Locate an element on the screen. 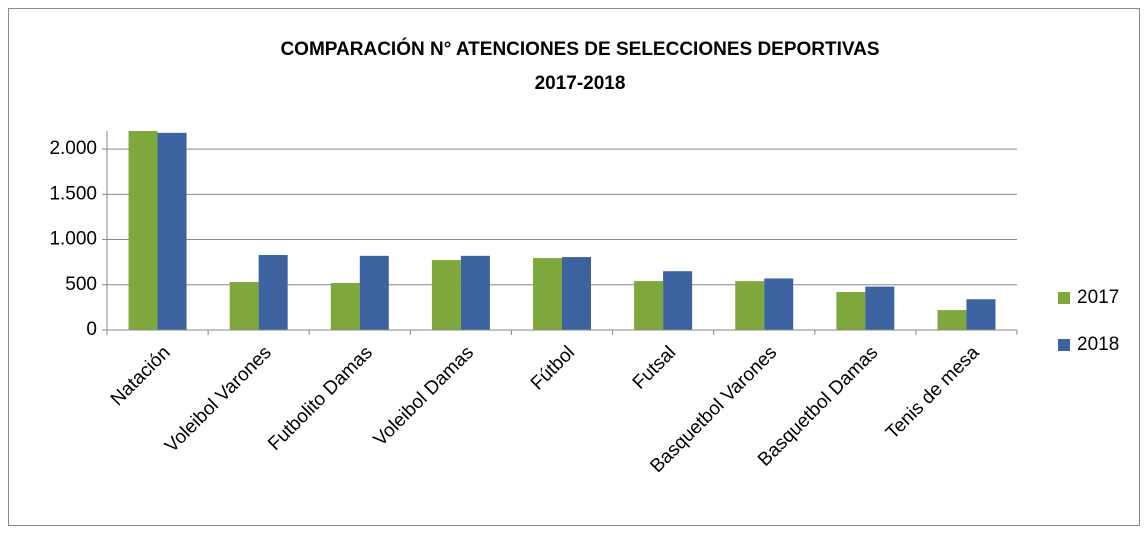  chart-subtitle: 2017-2018 is located at coordinates (580, 83).